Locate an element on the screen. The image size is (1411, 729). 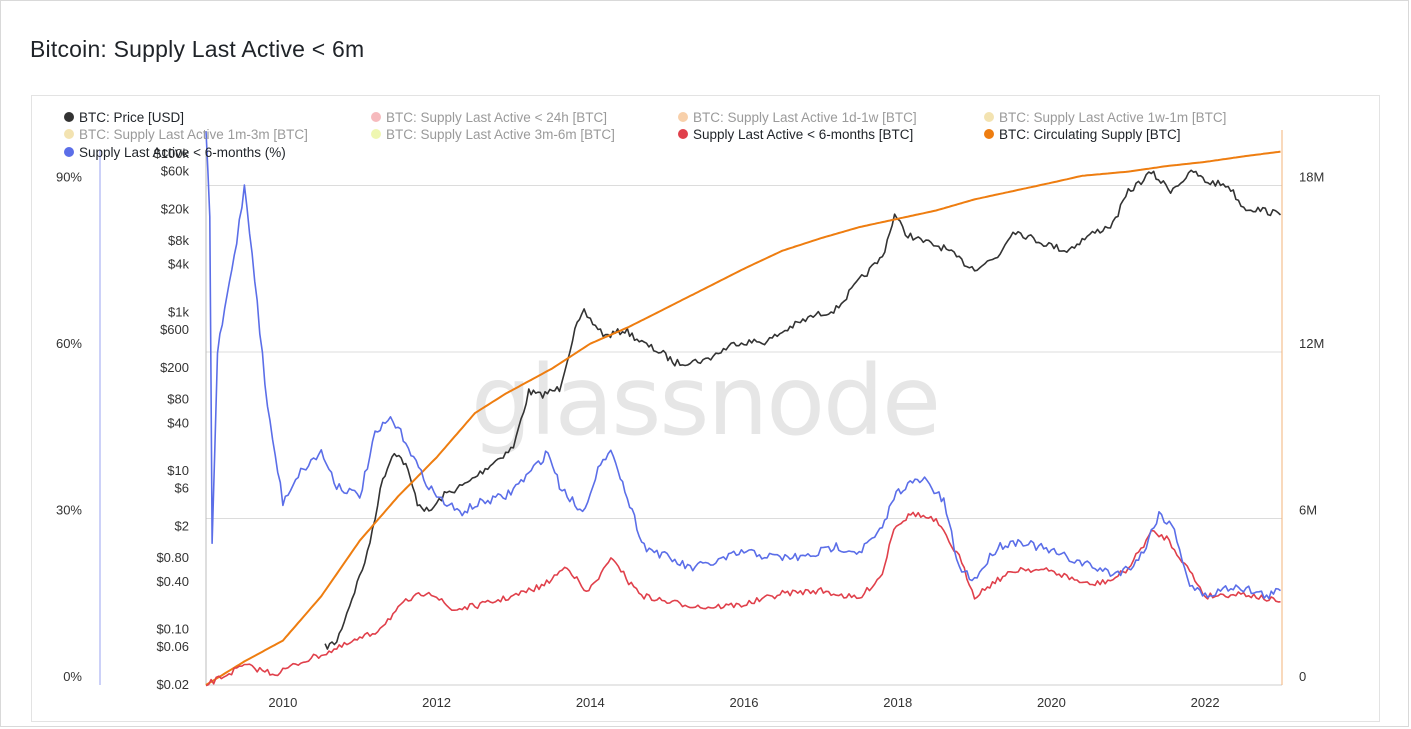
price-tick-label: $0.40 is located at coordinates (172, 581).